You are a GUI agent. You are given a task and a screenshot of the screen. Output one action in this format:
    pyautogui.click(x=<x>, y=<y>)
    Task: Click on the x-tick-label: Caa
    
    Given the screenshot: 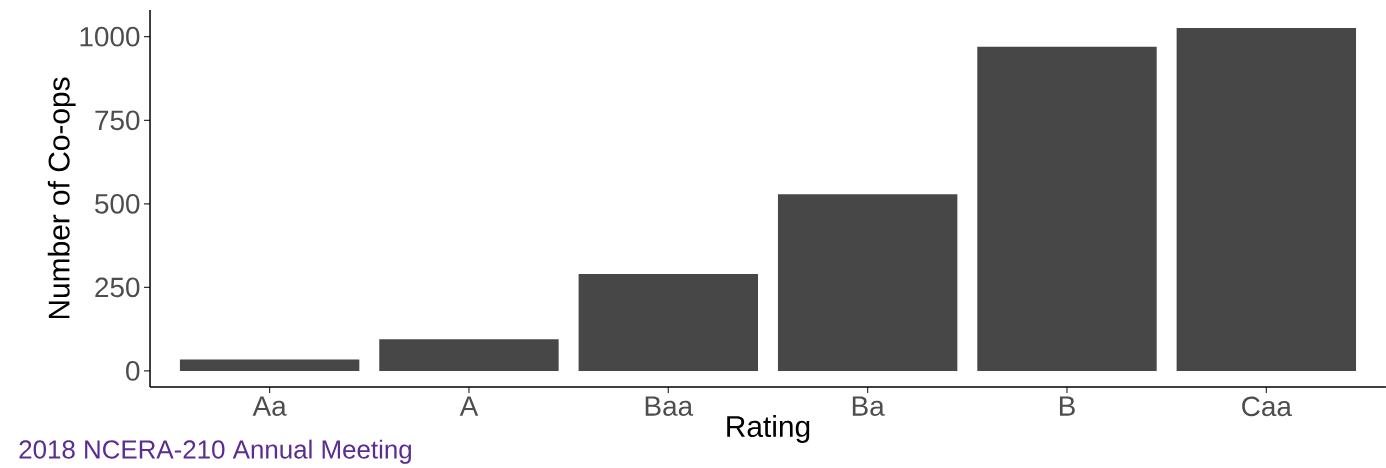 What is the action you would take?
    pyautogui.click(x=1267, y=406)
    